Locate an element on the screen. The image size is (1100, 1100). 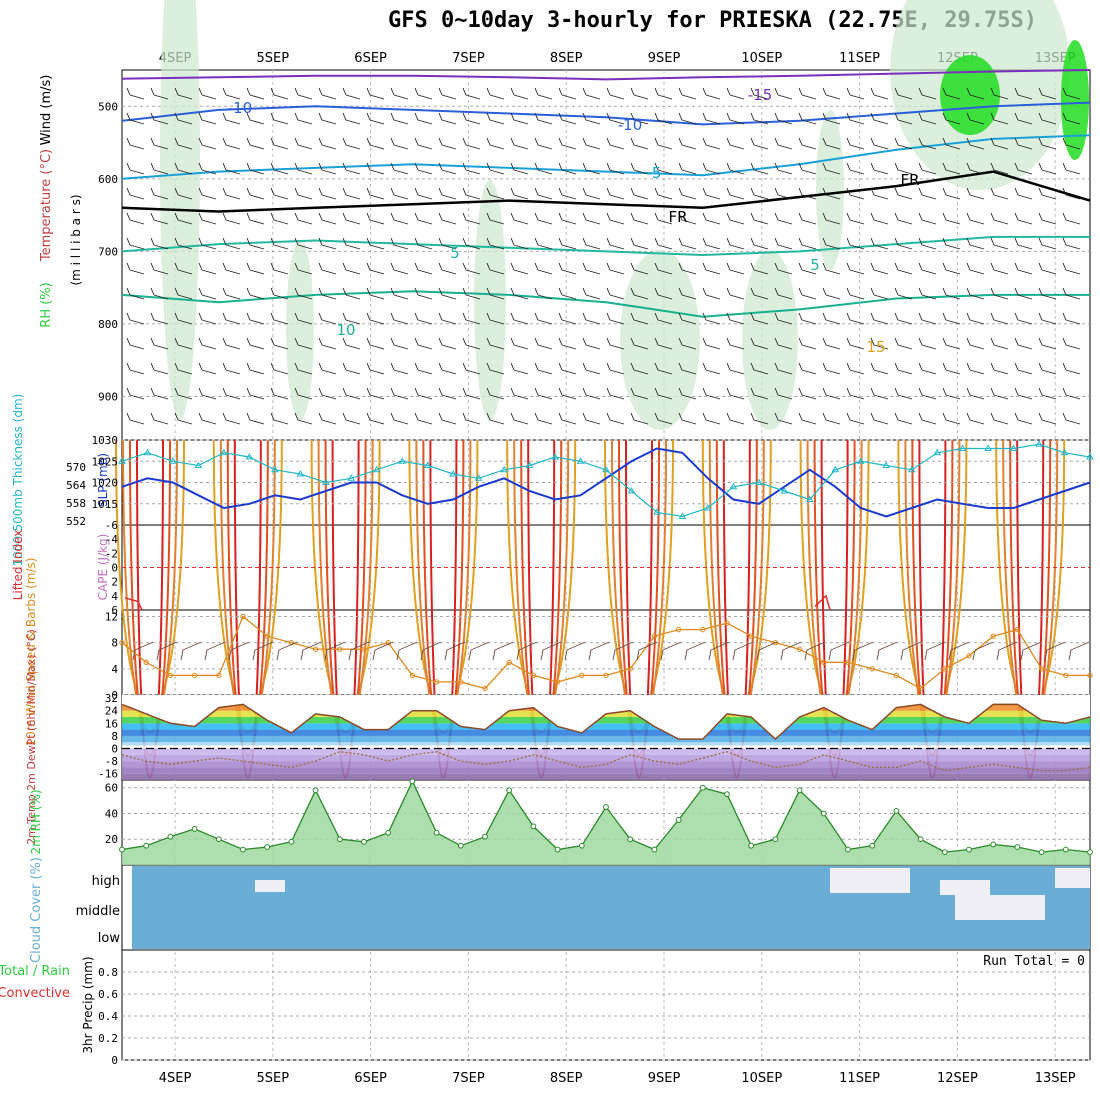
slp-ytick-label: 1030 is located at coordinates (105, 440).